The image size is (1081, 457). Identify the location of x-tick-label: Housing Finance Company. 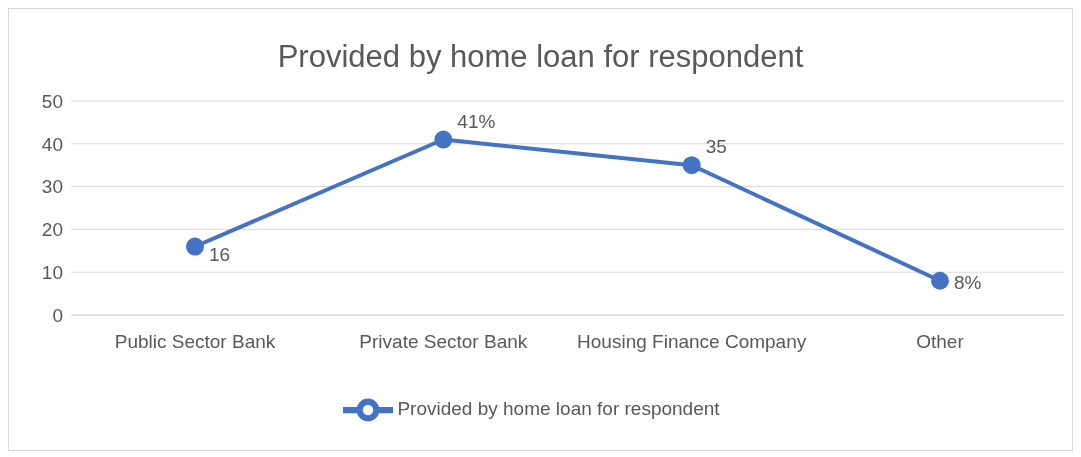
(692, 342).